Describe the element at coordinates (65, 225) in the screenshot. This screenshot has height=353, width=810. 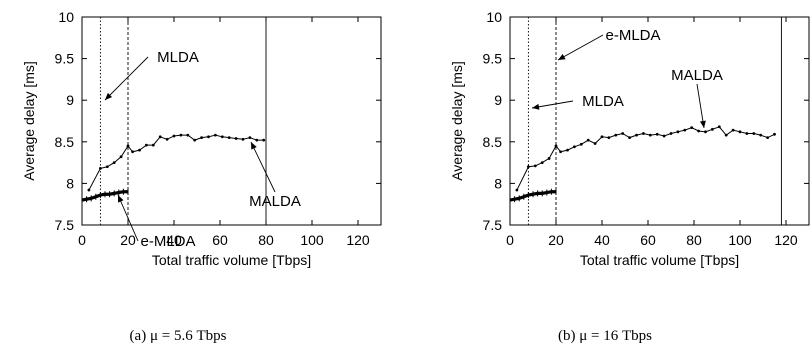
I see `y-tick-label: 7.5` at that location.